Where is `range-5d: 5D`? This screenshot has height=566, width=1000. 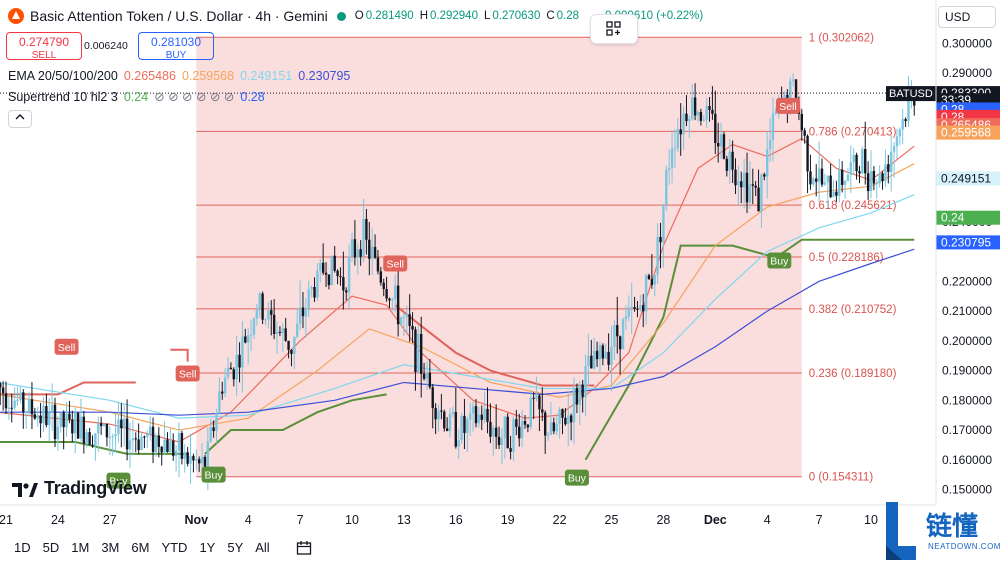
range-5d: 5D is located at coordinates (51, 547).